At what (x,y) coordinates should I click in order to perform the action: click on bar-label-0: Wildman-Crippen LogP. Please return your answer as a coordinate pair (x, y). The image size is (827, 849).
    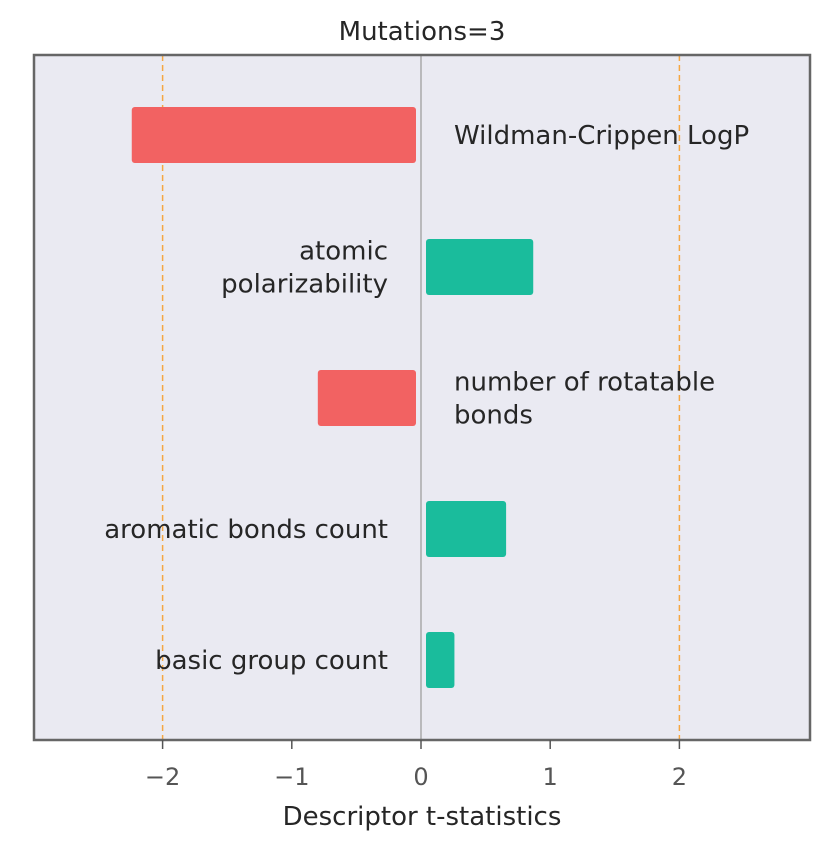
    Looking at the image, I should click on (601, 136).